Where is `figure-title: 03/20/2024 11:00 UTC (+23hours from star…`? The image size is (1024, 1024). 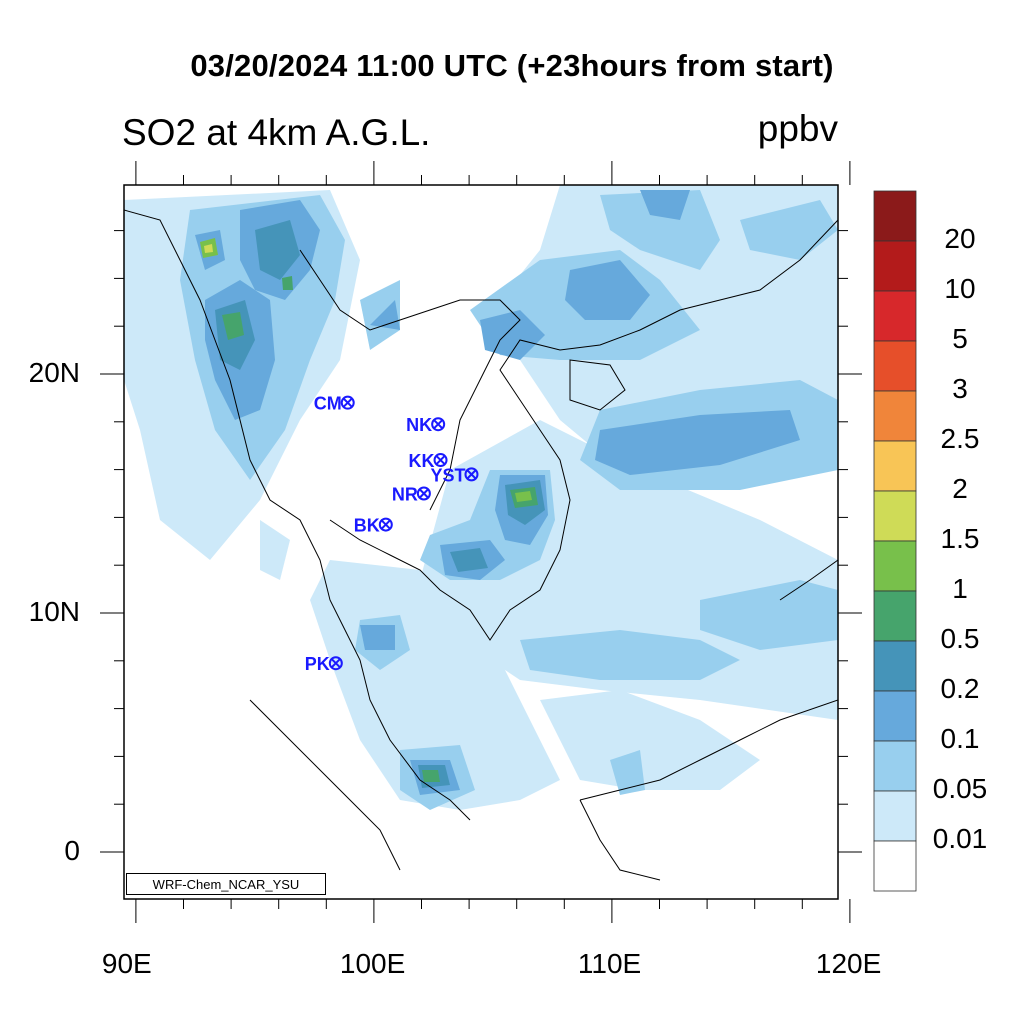 figure-title: 03/20/2024 11:00 UTC (+23hours from star… is located at coordinates (512, 65).